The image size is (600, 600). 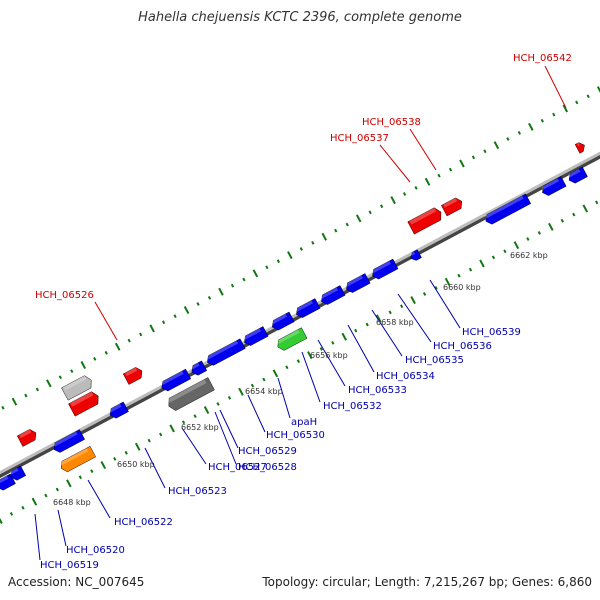 I want to click on label-hch-06542-leader, so click(x=555, y=87).